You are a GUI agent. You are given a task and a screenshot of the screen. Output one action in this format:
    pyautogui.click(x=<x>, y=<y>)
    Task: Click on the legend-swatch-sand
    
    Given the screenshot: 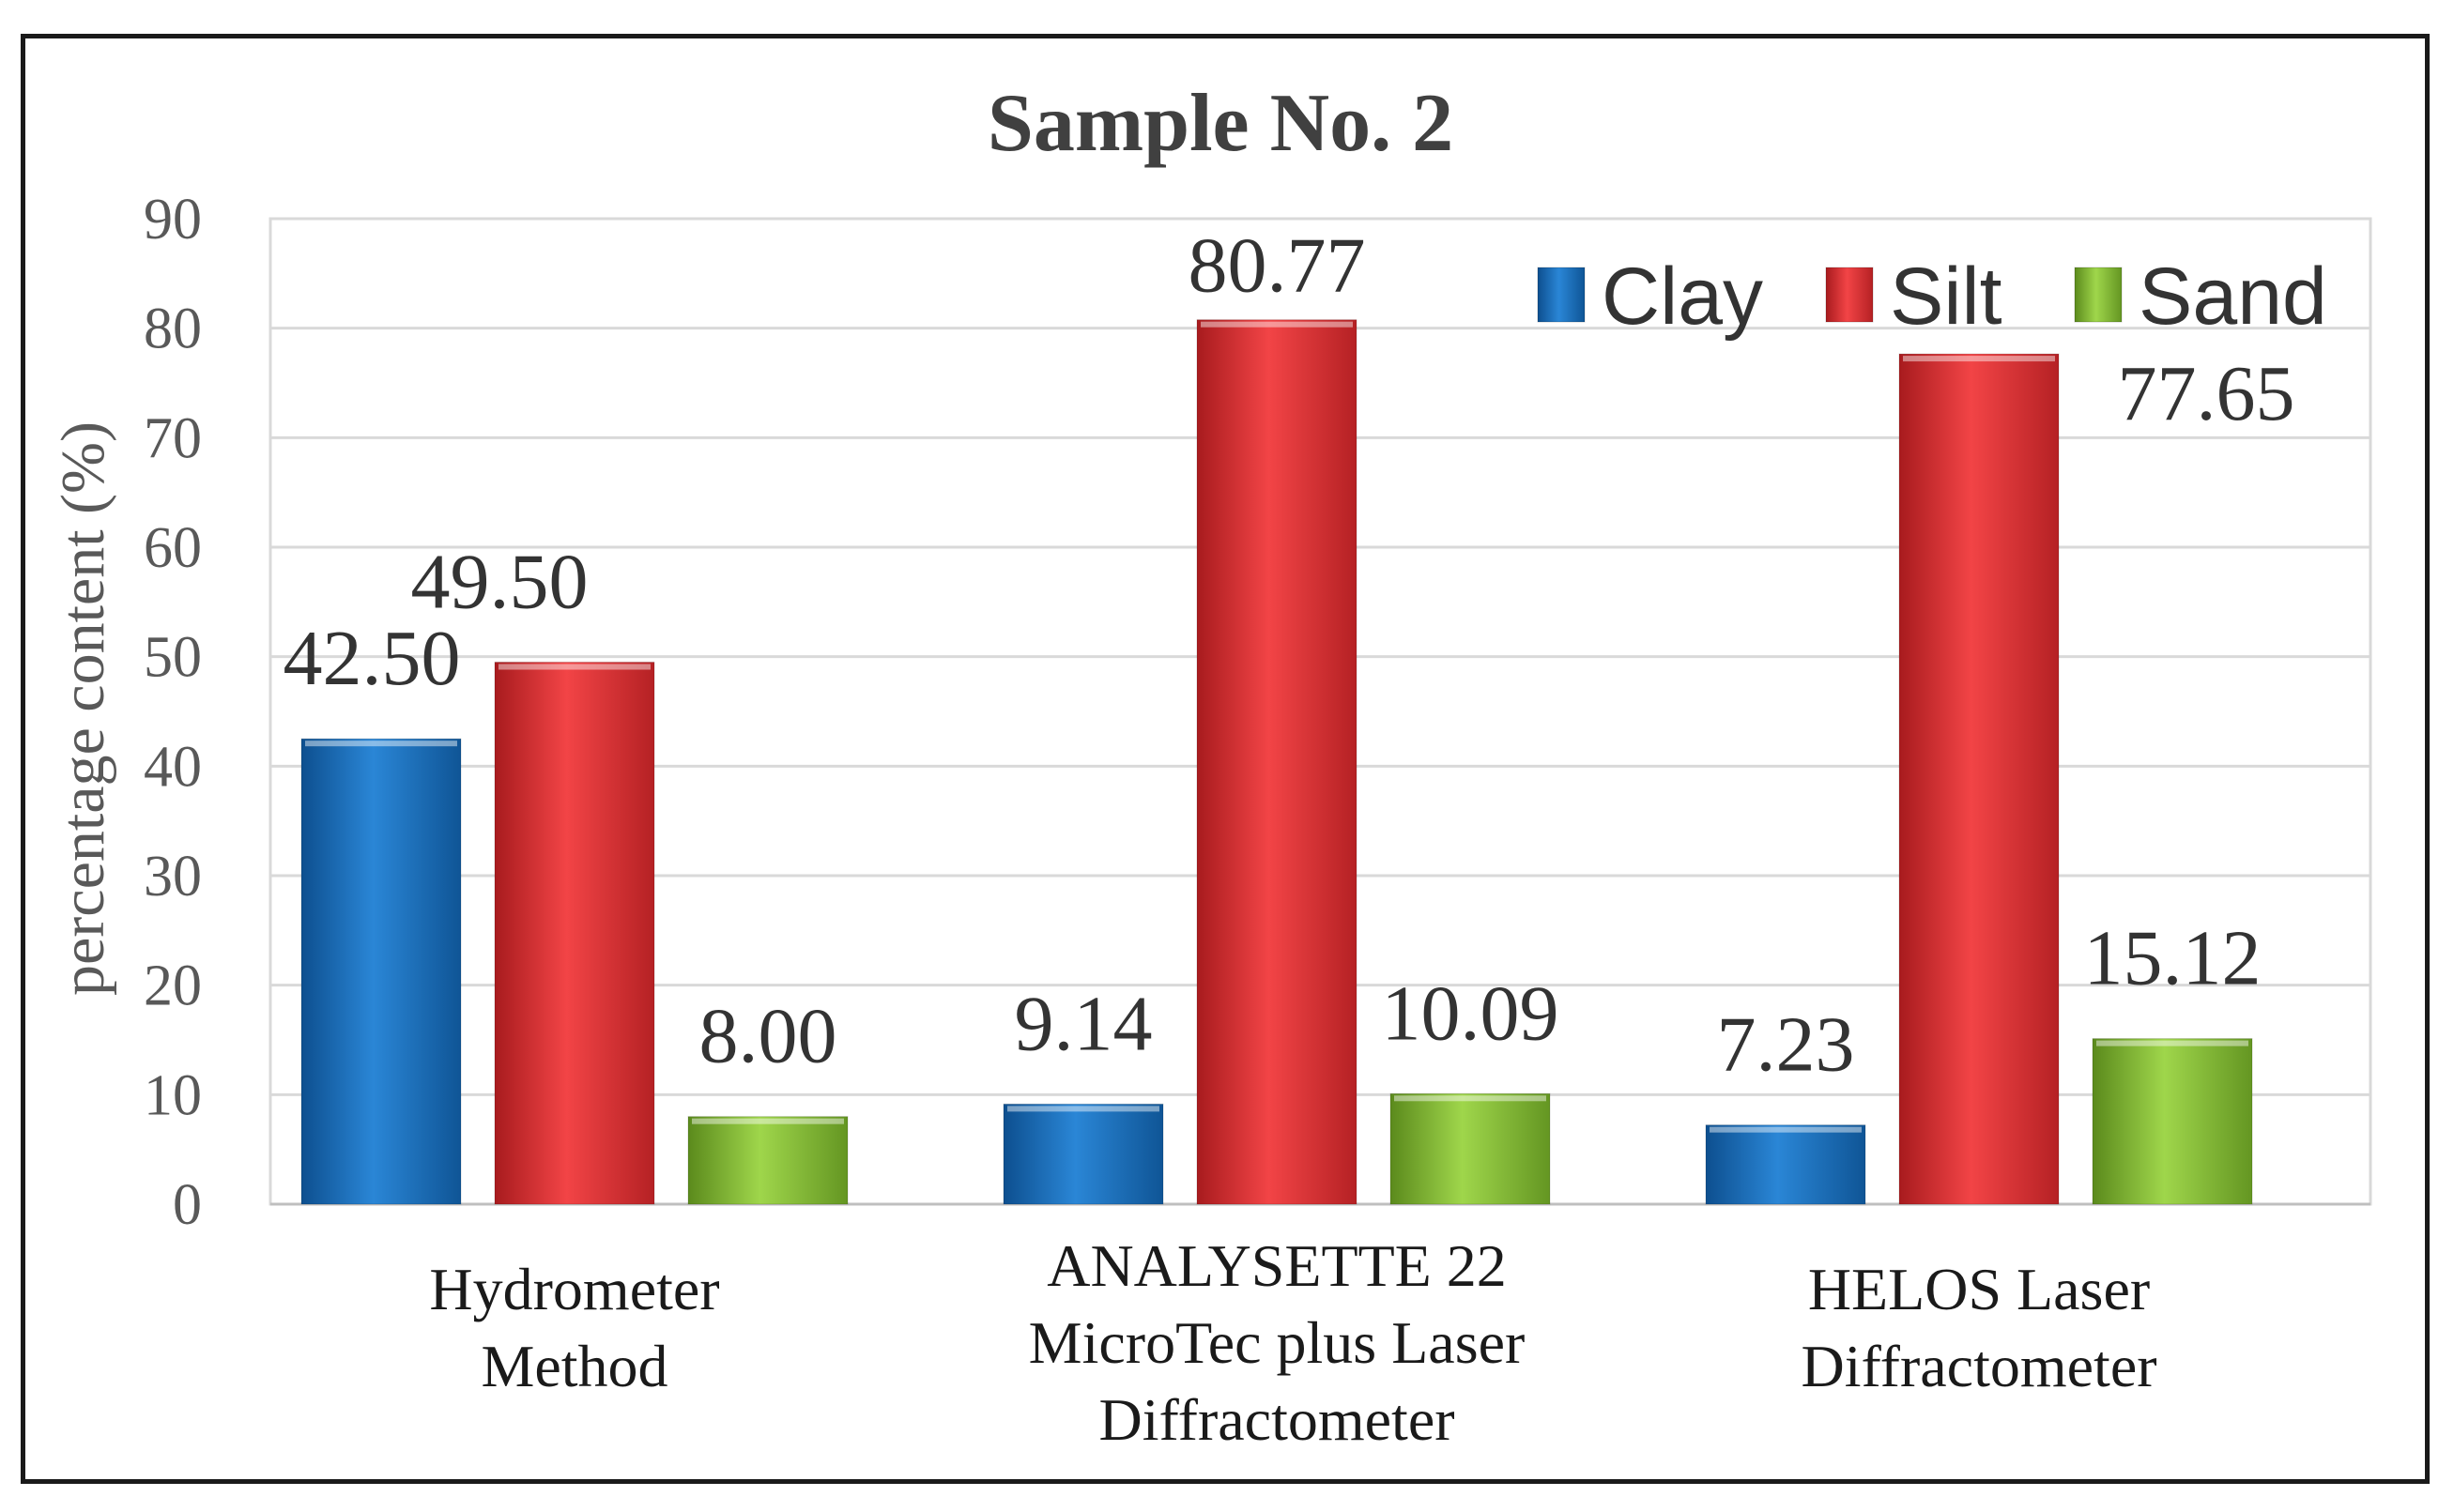 What is the action you would take?
    pyautogui.click(x=2098, y=295)
    